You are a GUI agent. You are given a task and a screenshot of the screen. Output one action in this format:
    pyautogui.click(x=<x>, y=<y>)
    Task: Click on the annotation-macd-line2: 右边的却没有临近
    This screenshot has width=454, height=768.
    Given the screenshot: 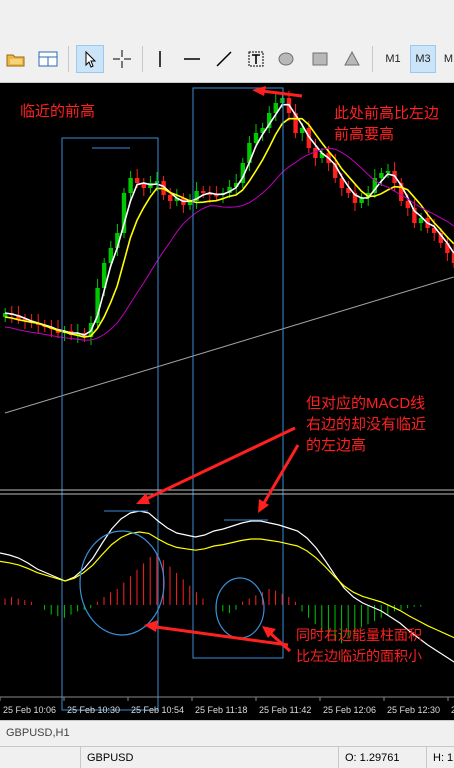 What is the action you would take?
    pyautogui.click(x=366, y=424)
    